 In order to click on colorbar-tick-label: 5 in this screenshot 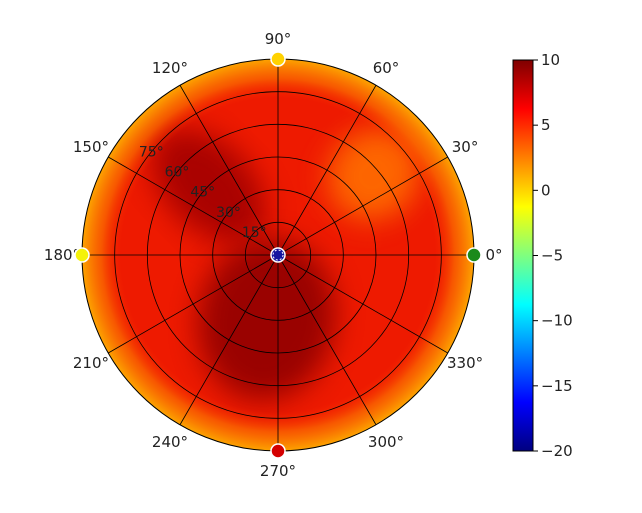, I will do `click(546, 125)`.